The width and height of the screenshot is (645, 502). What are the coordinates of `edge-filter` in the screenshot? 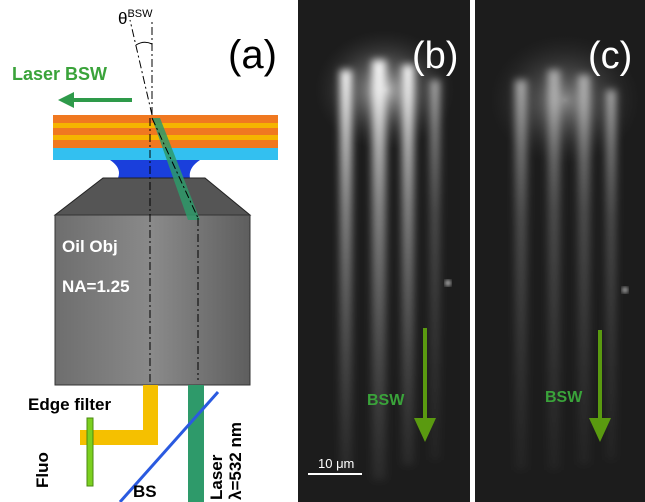 It's located at (90, 452).